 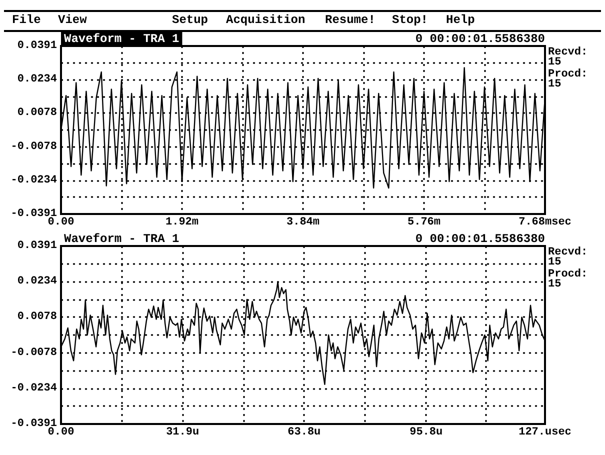 I want to click on x-tick-label: 31.9u, so click(x=183, y=432).